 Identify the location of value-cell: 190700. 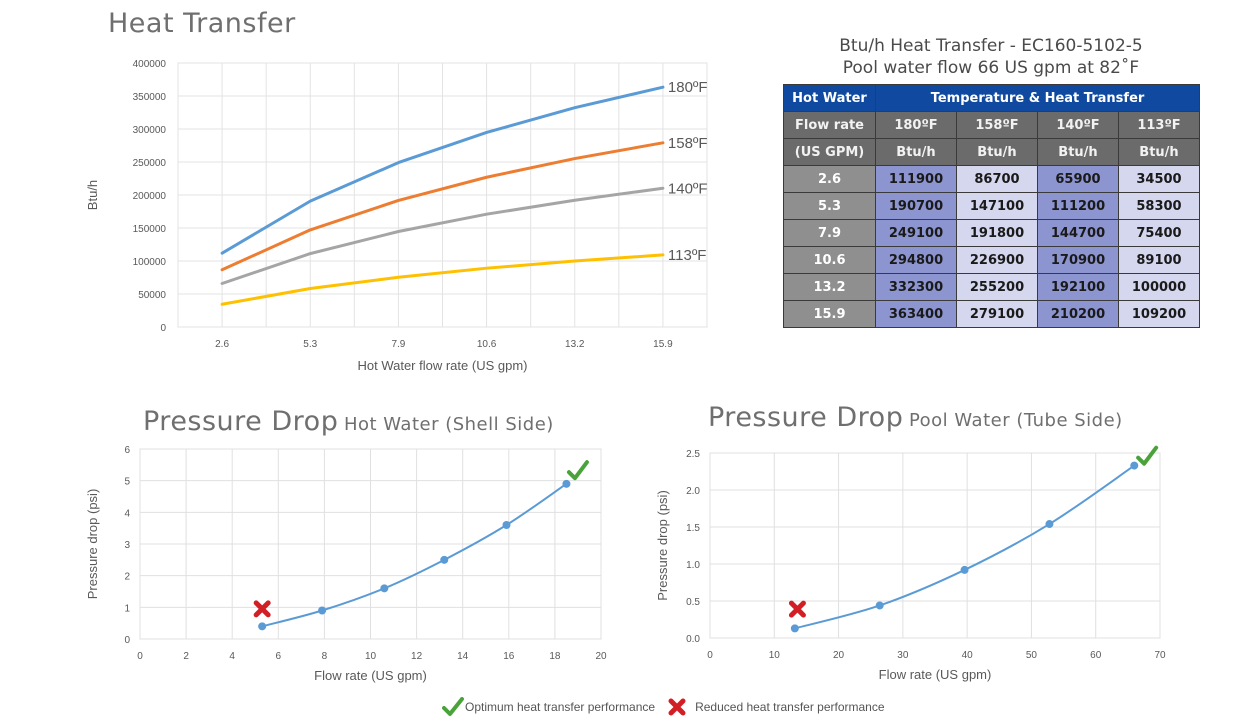
(916, 206).